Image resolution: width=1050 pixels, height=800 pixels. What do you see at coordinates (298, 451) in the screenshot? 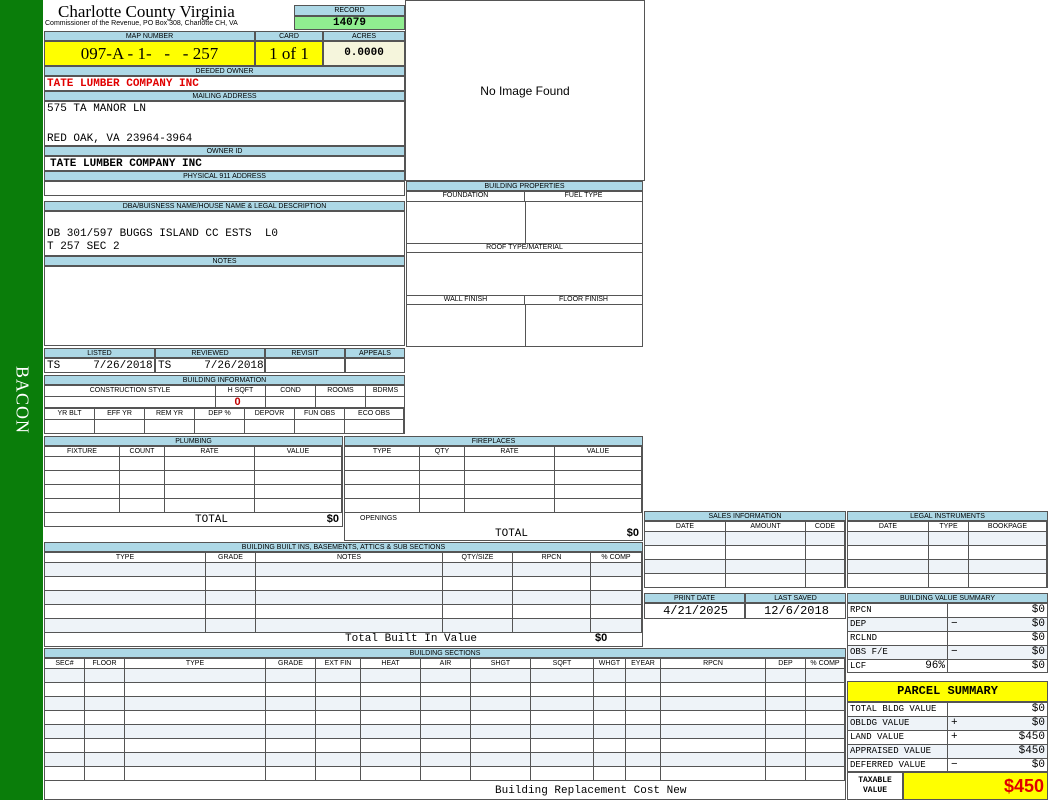
I see `column-header: VALUE` at bounding box center [298, 451].